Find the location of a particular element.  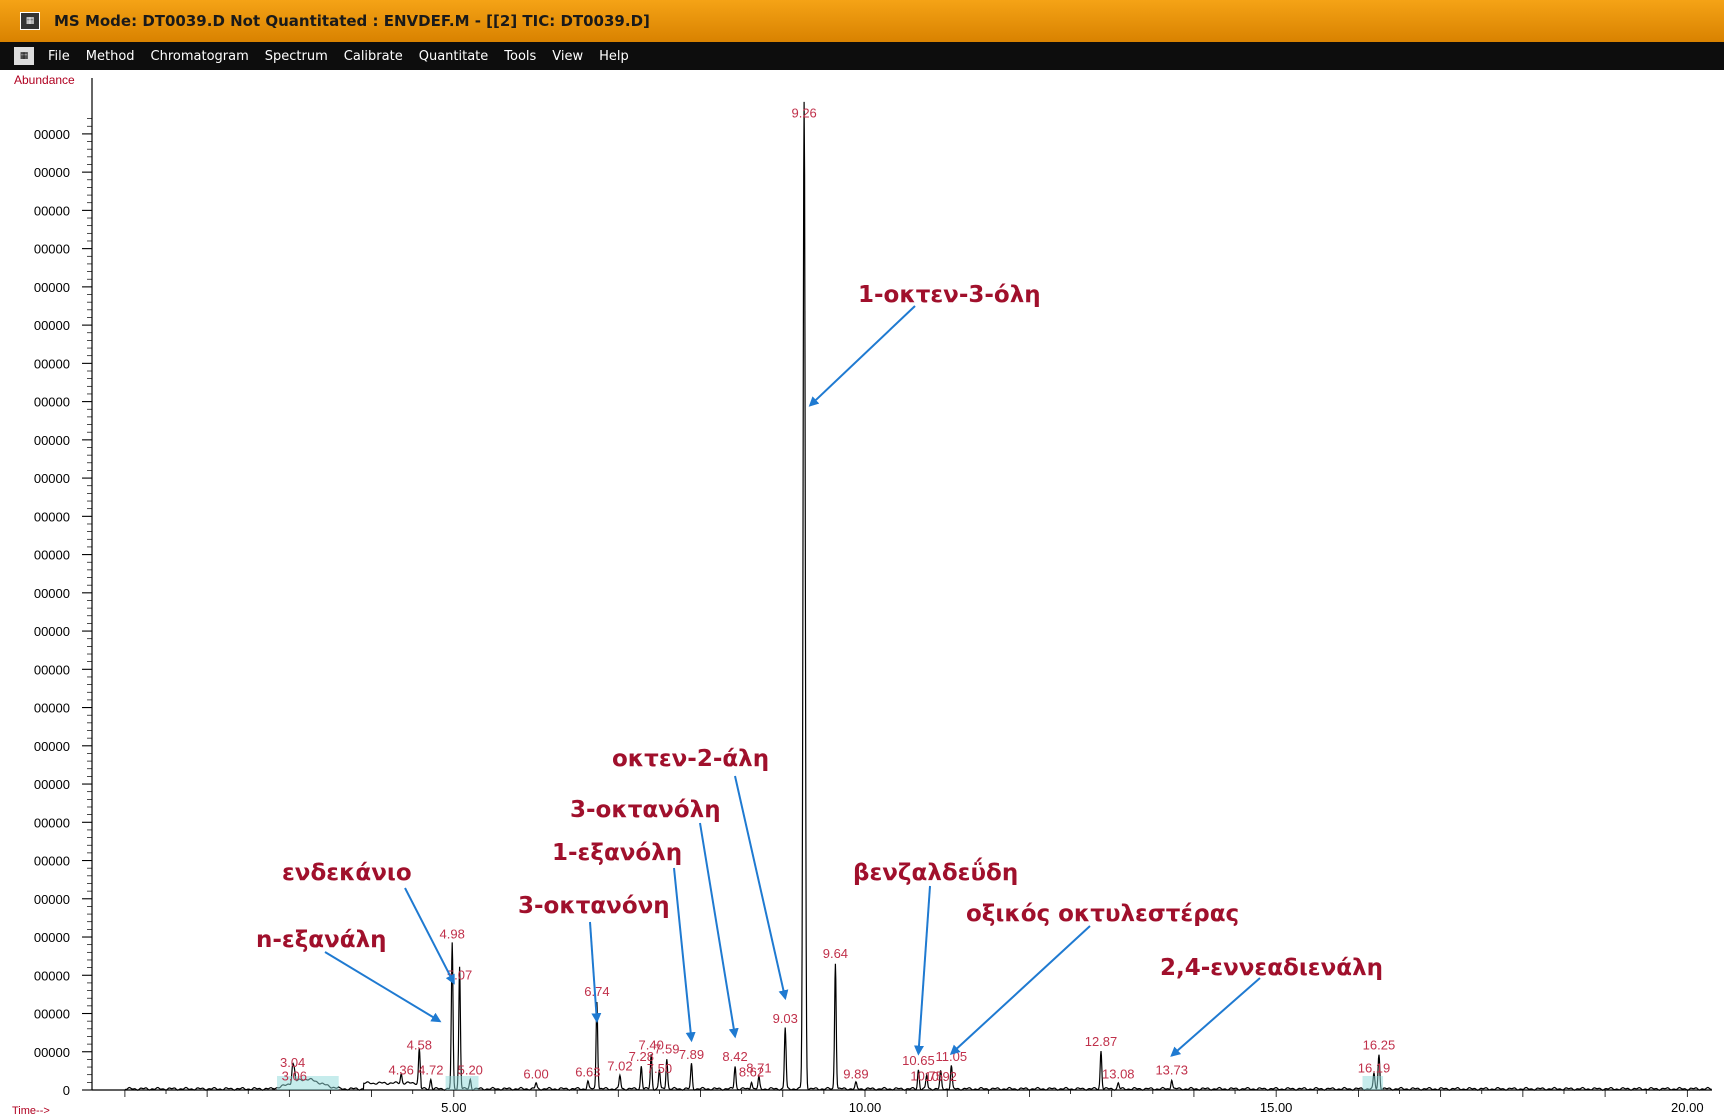

peak-label: 4.98 is located at coordinates (452, 934).